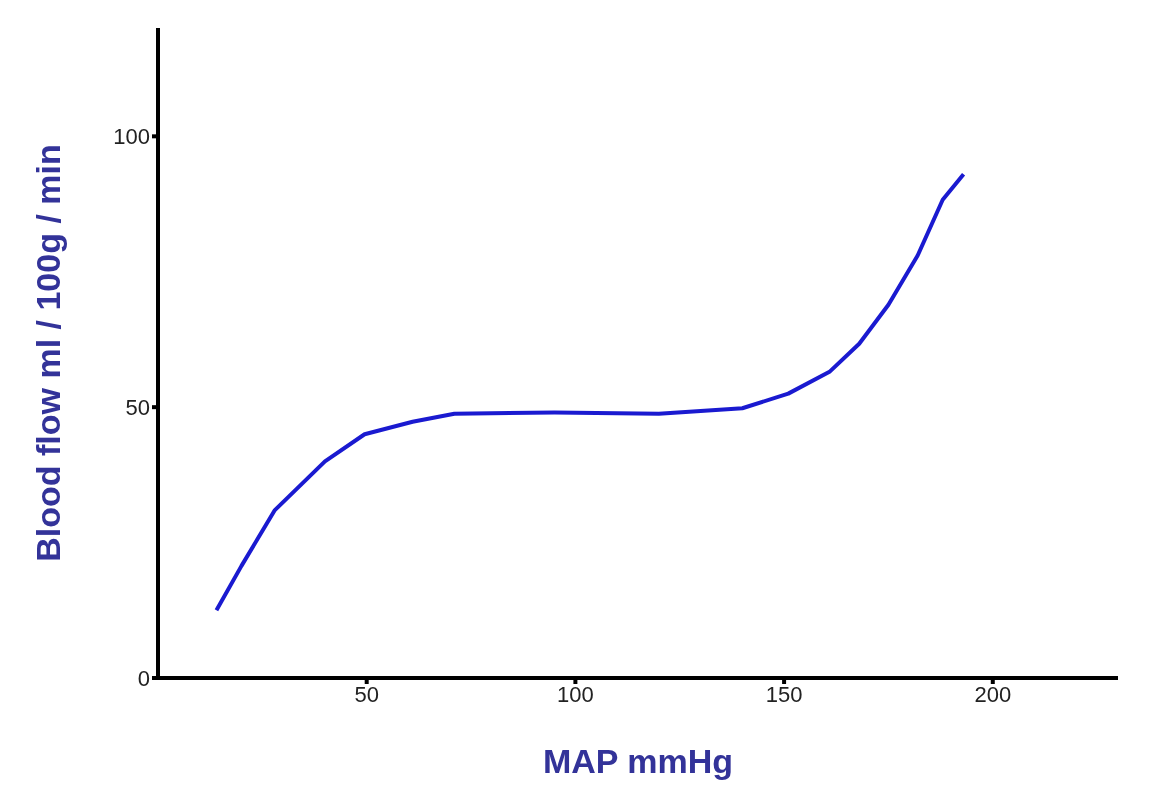  Describe the element at coordinates (638, 761) in the screenshot. I see `x-axis-title: MAP mmHg` at that location.